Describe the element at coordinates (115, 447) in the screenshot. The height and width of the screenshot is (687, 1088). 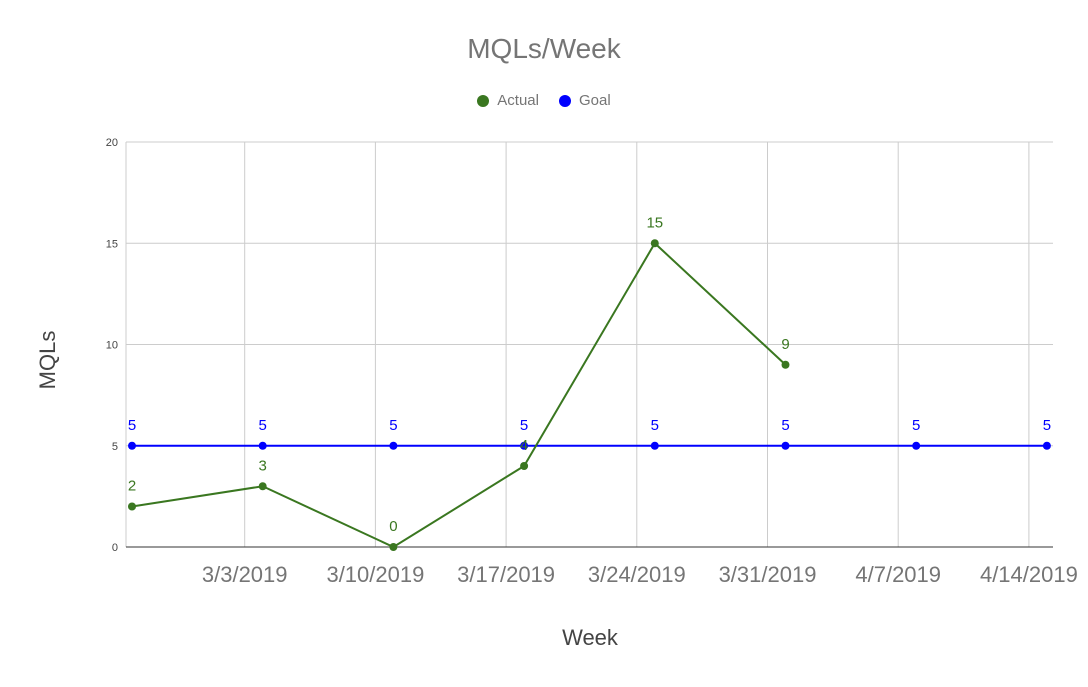
I see `y-tick-label: 5` at that location.